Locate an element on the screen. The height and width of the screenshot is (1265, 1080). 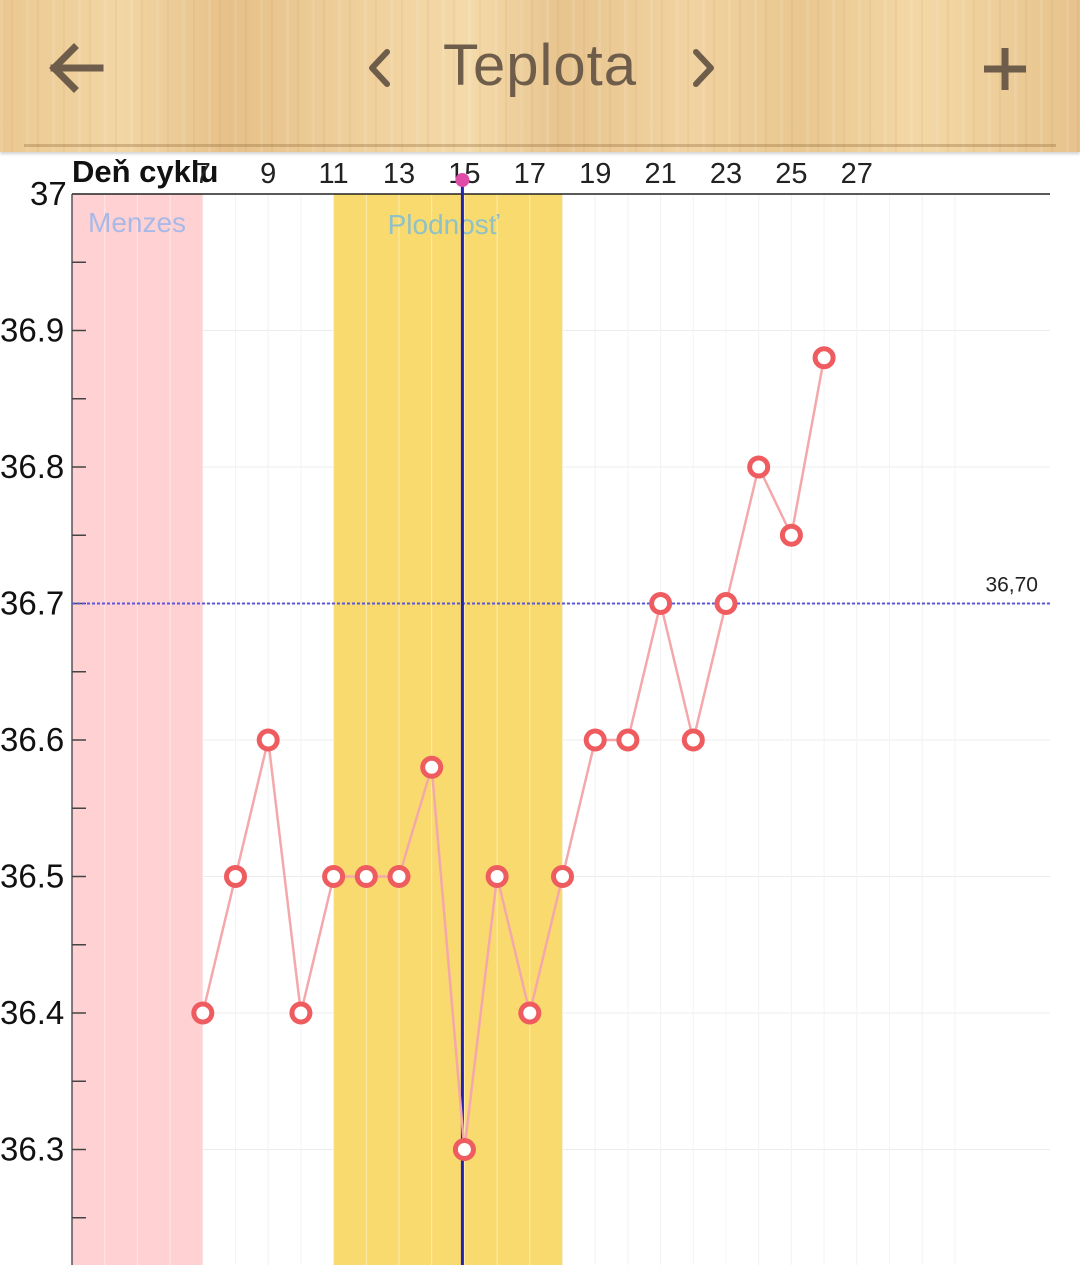
x-tick-label: 25 is located at coordinates (791, 174).